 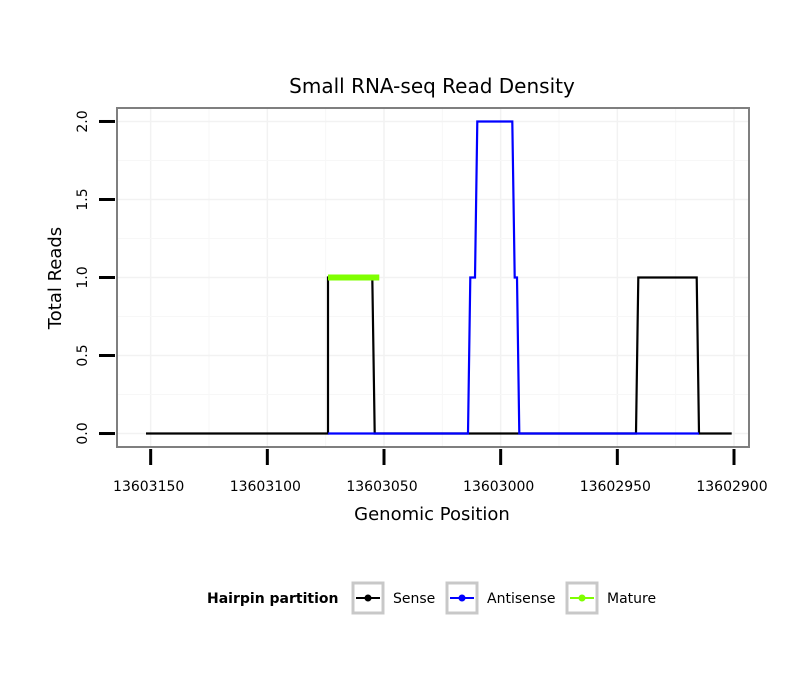 I want to click on x-tick-label: 13602900, so click(x=731, y=487).